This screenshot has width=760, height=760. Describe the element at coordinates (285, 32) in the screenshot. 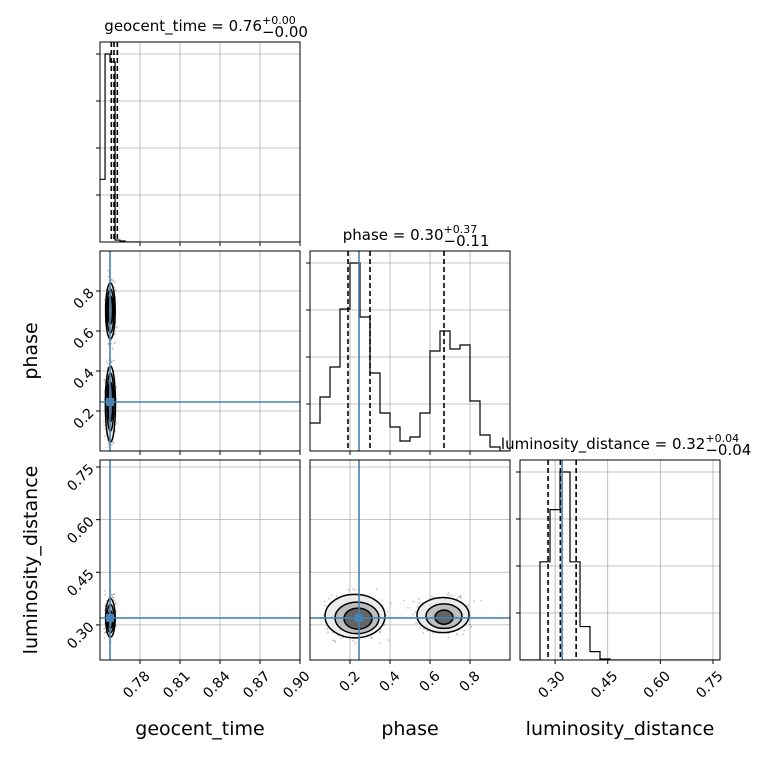

I see `title-lower-error: −0.00` at that location.